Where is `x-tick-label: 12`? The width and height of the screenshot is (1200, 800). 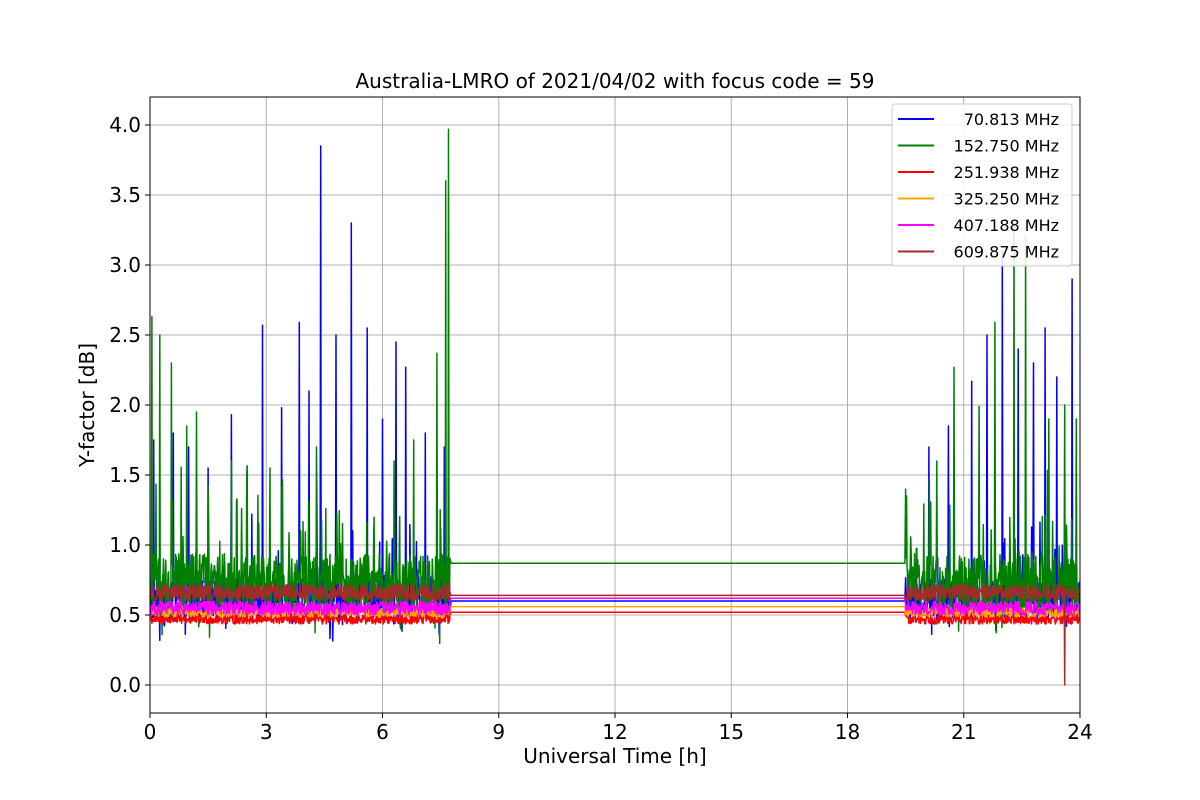
x-tick-label: 12 is located at coordinates (614, 732).